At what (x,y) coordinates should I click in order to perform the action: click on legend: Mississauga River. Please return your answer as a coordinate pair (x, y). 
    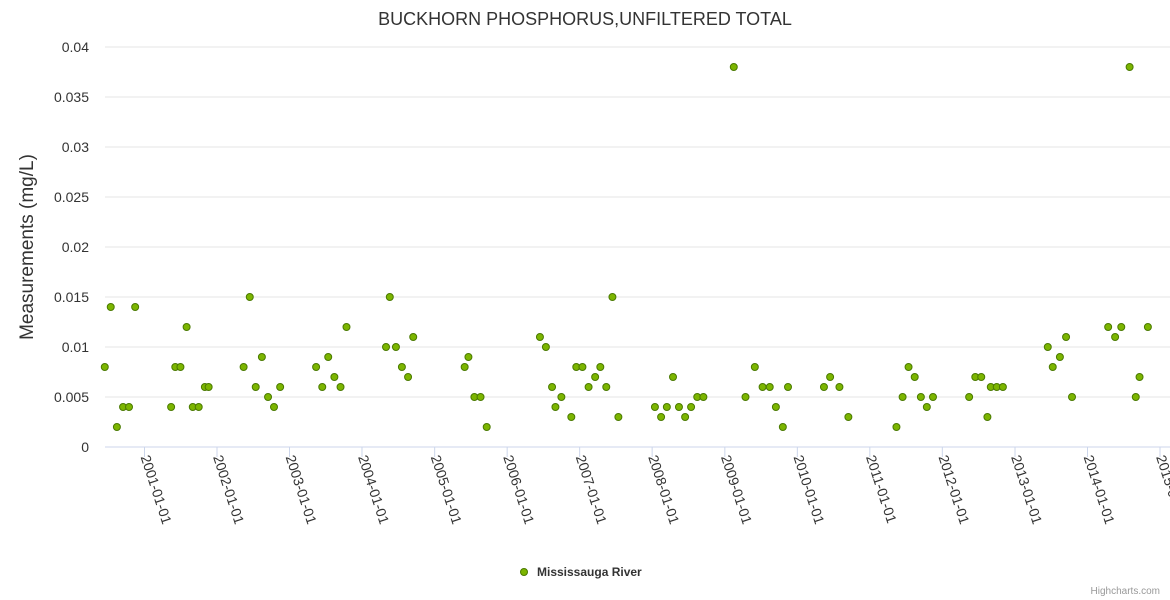
    Looking at the image, I should click on (581, 572).